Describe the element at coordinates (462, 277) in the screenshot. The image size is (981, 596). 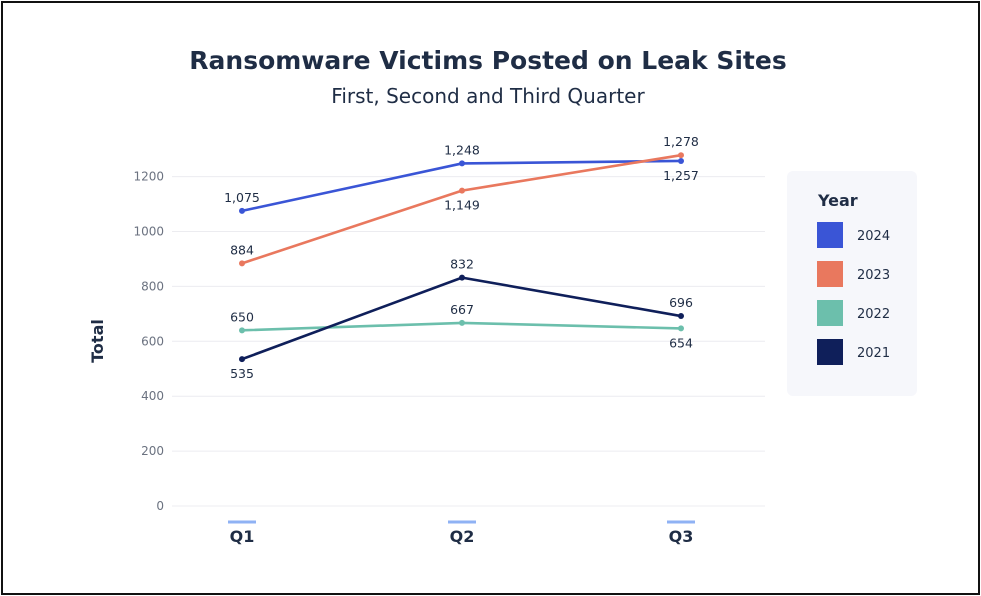
I see `point-2021-q2` at that location.